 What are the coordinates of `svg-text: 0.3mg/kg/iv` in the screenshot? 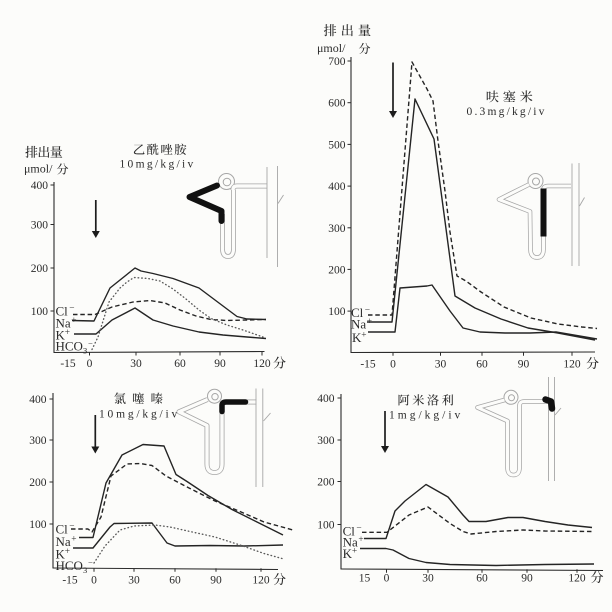 It's located at (507, 112).